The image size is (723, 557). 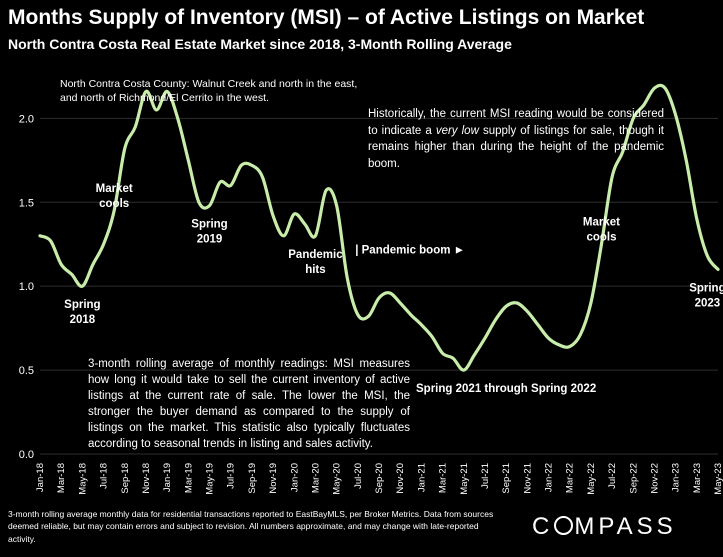 What do you see at coordinates (210, 479) in the screenshot?
I see `x-tick-label: May-19` at bounding box center [210, 479].